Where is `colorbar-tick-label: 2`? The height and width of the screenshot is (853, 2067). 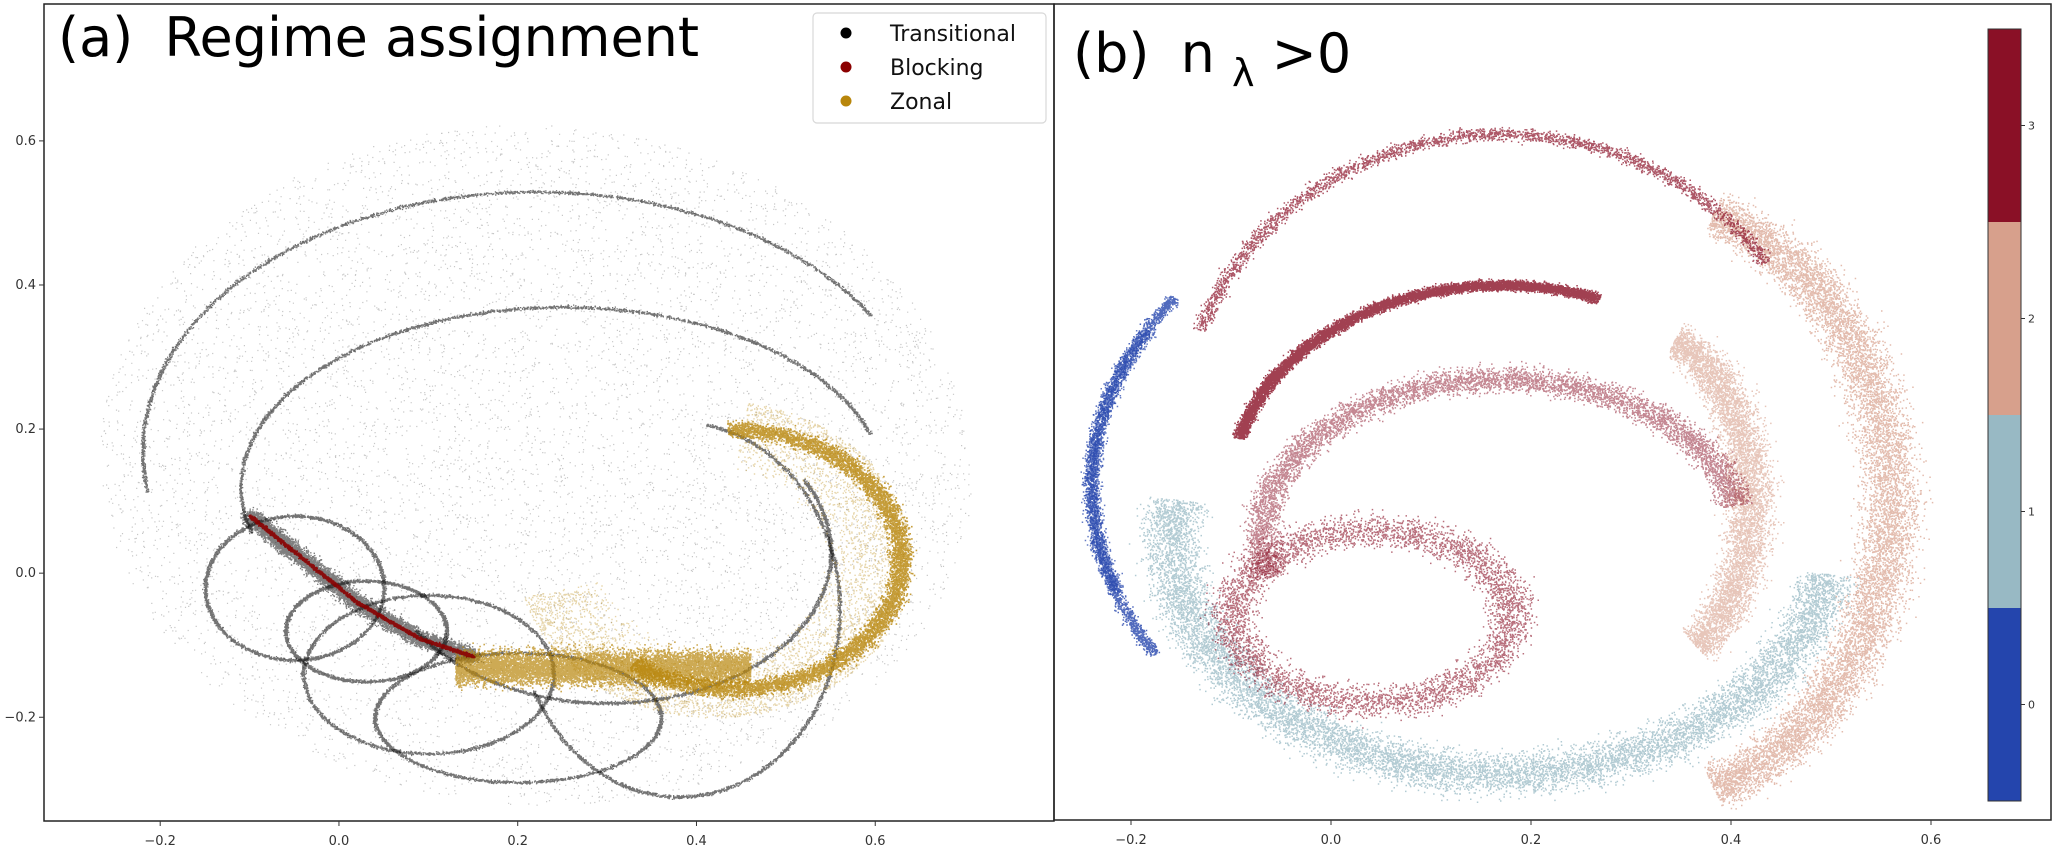 colorbar-tick-label: 2 is located at coordinates (2031, 319).